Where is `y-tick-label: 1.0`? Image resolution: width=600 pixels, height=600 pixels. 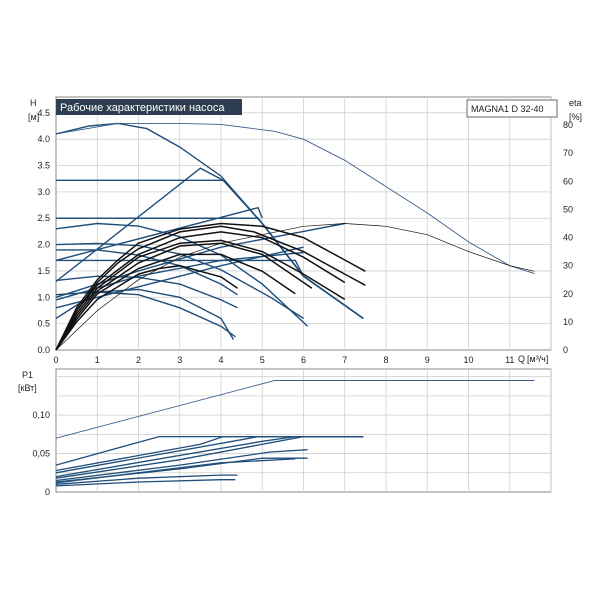 y-tick-label: 1.0 is located at coordinates (43, 297).